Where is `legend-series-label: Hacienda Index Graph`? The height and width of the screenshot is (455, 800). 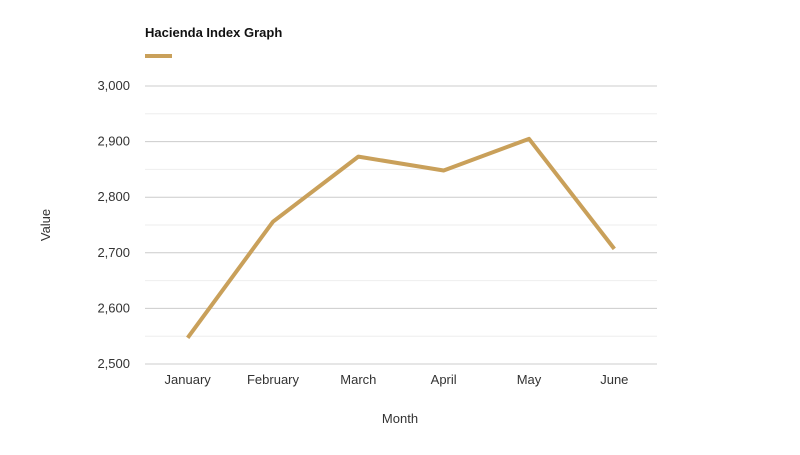 legend-series-label: Hacienda Index Graph is located at coordinates (213, 32).